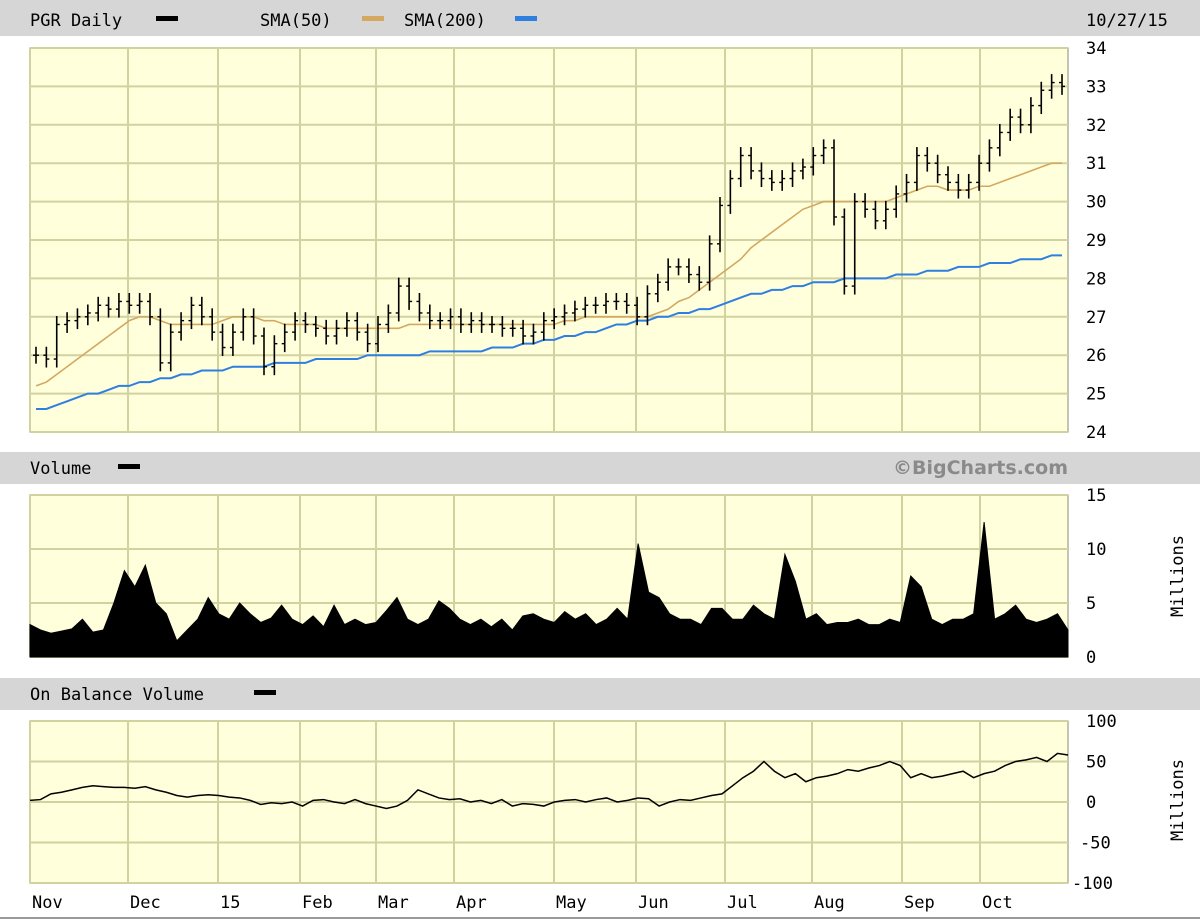 This screenshot has width=1200, height=924. I want to click on volume-legend-swatch, so click(129, 466).